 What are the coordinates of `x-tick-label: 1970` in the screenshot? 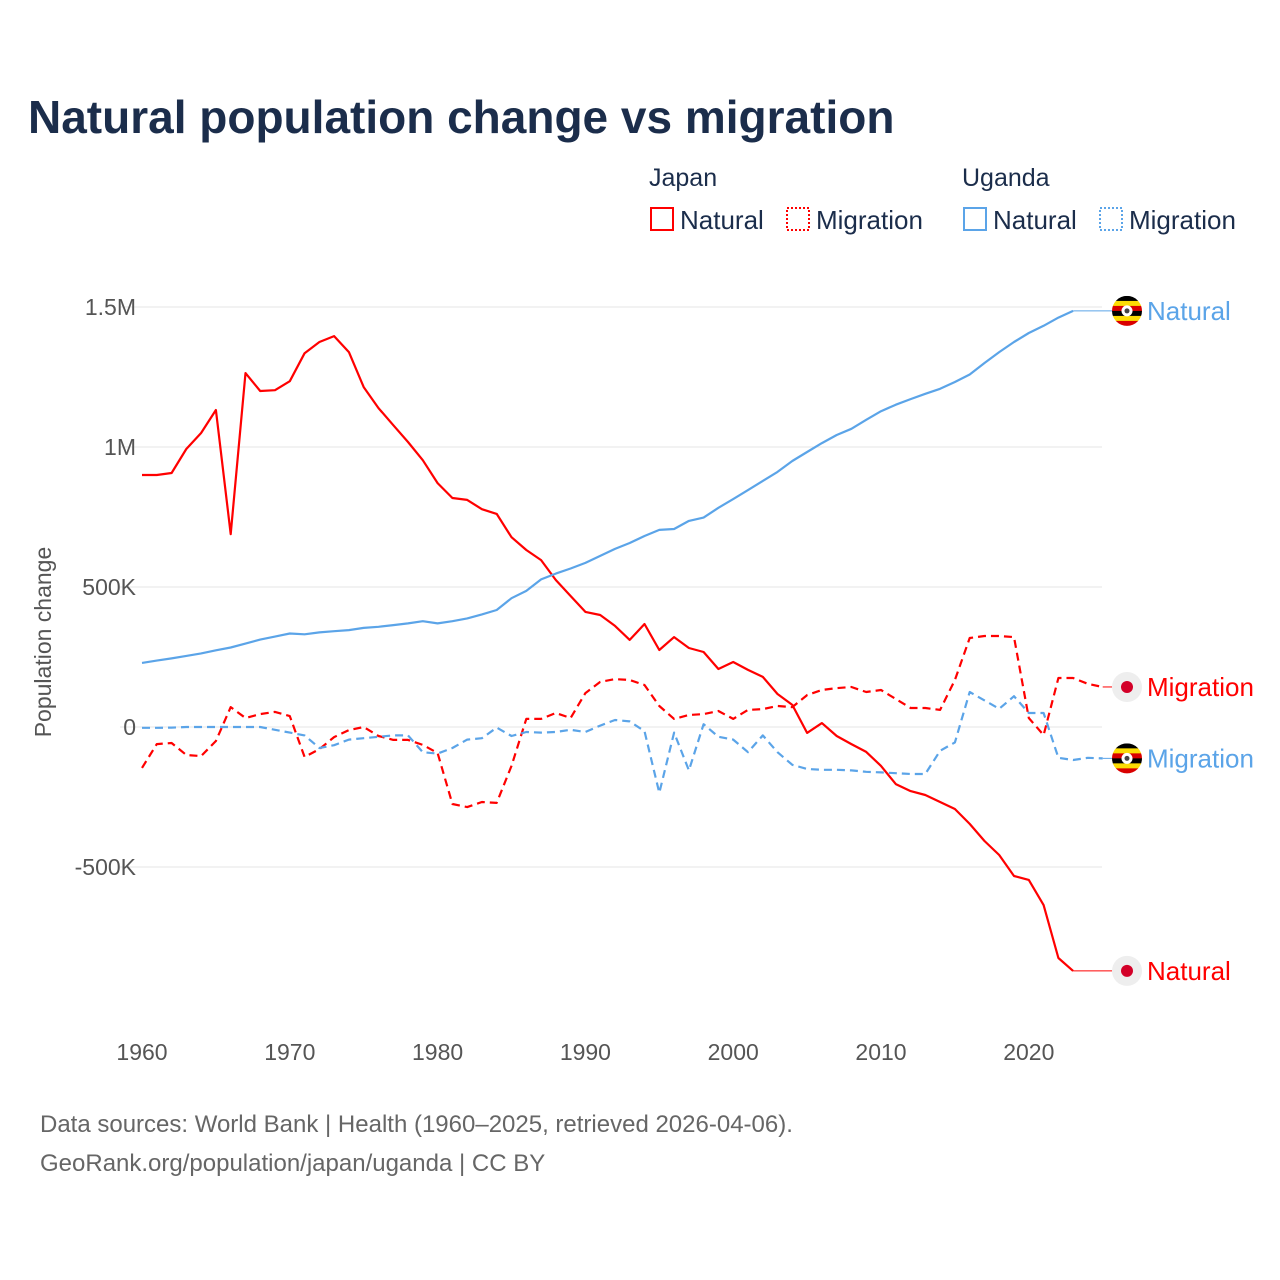 It's located at (289, 1052).